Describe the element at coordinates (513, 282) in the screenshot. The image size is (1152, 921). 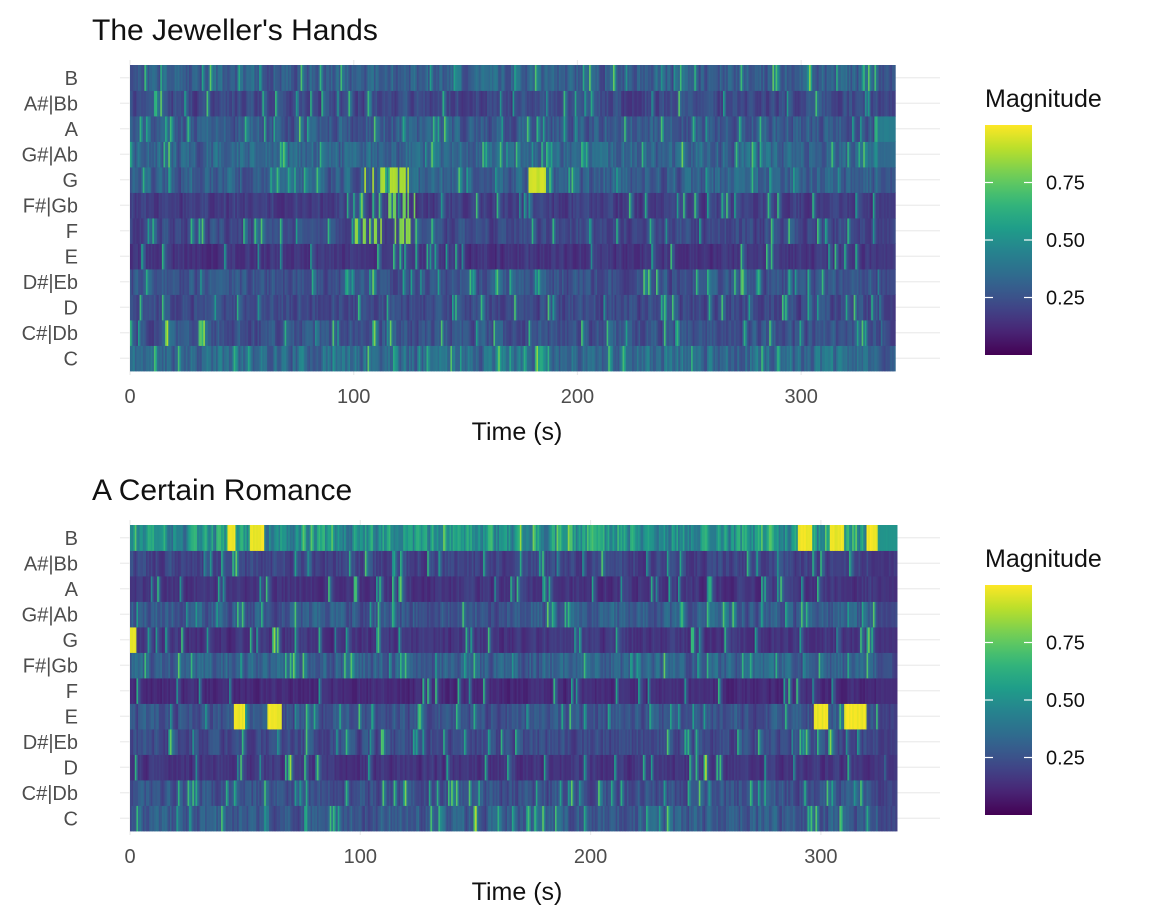
I see `heatmap-row-d-eb` at that location.